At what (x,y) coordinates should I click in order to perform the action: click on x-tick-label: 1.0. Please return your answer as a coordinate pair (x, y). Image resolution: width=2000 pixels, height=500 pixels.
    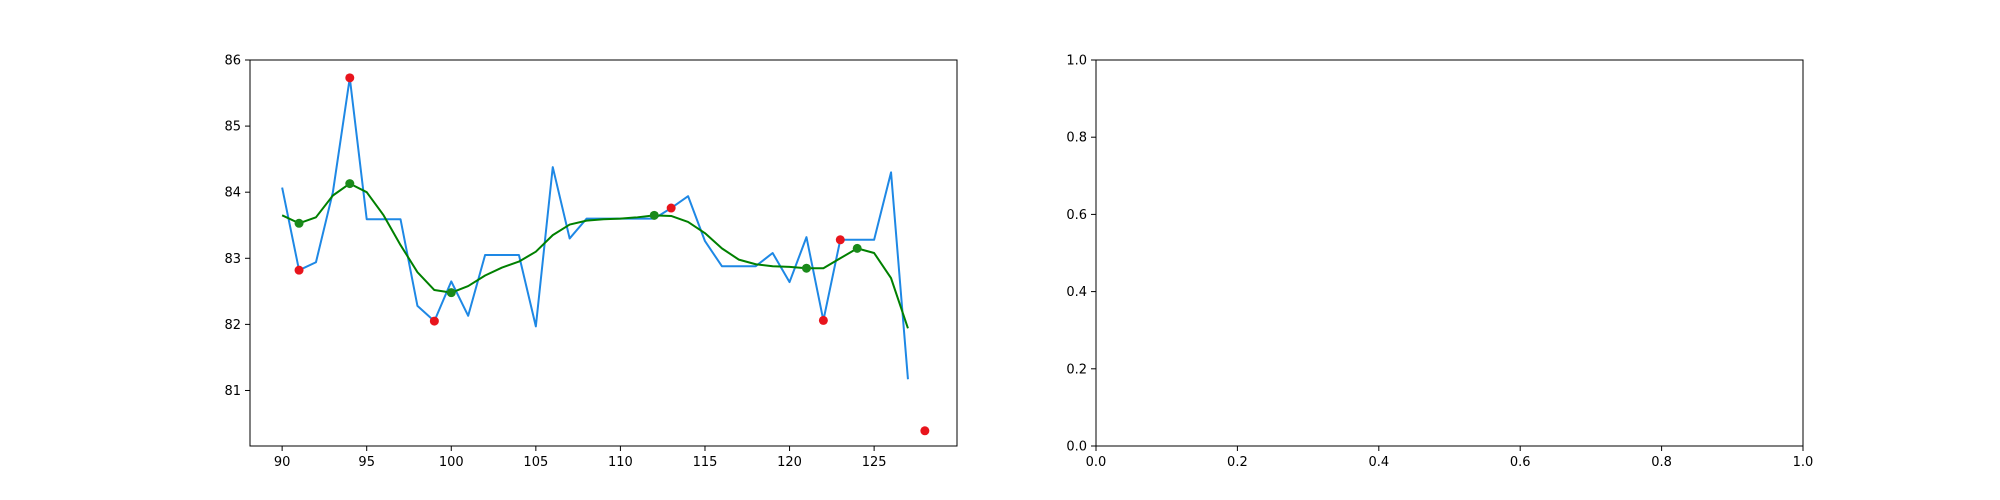
    Looking at the image, I should click on (1803, 462).